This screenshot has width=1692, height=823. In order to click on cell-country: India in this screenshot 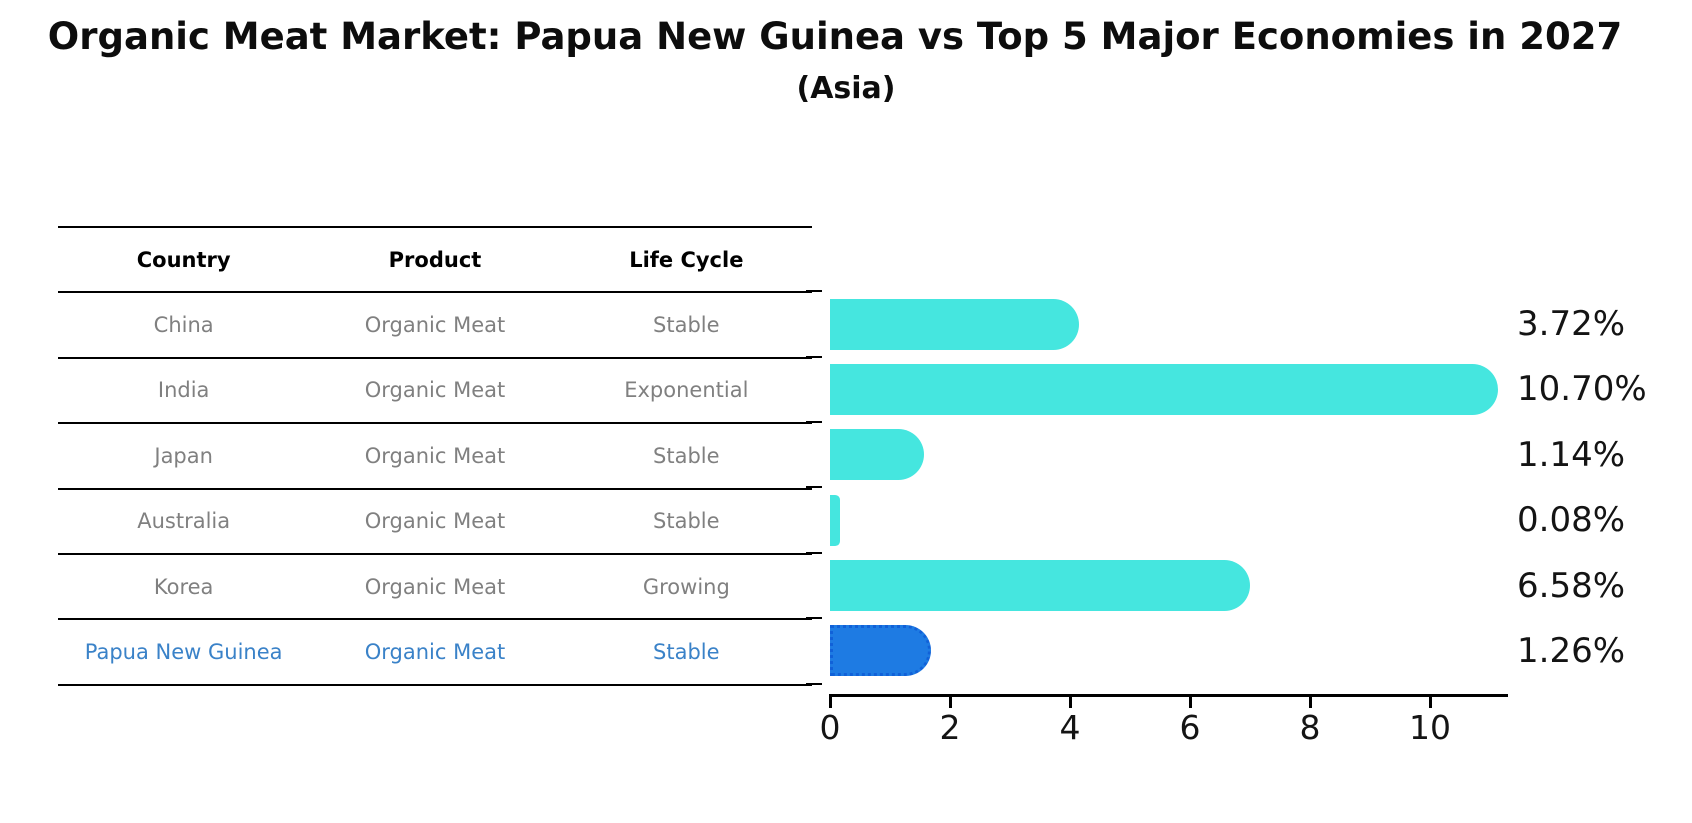, I will do `click(183, 390)`.